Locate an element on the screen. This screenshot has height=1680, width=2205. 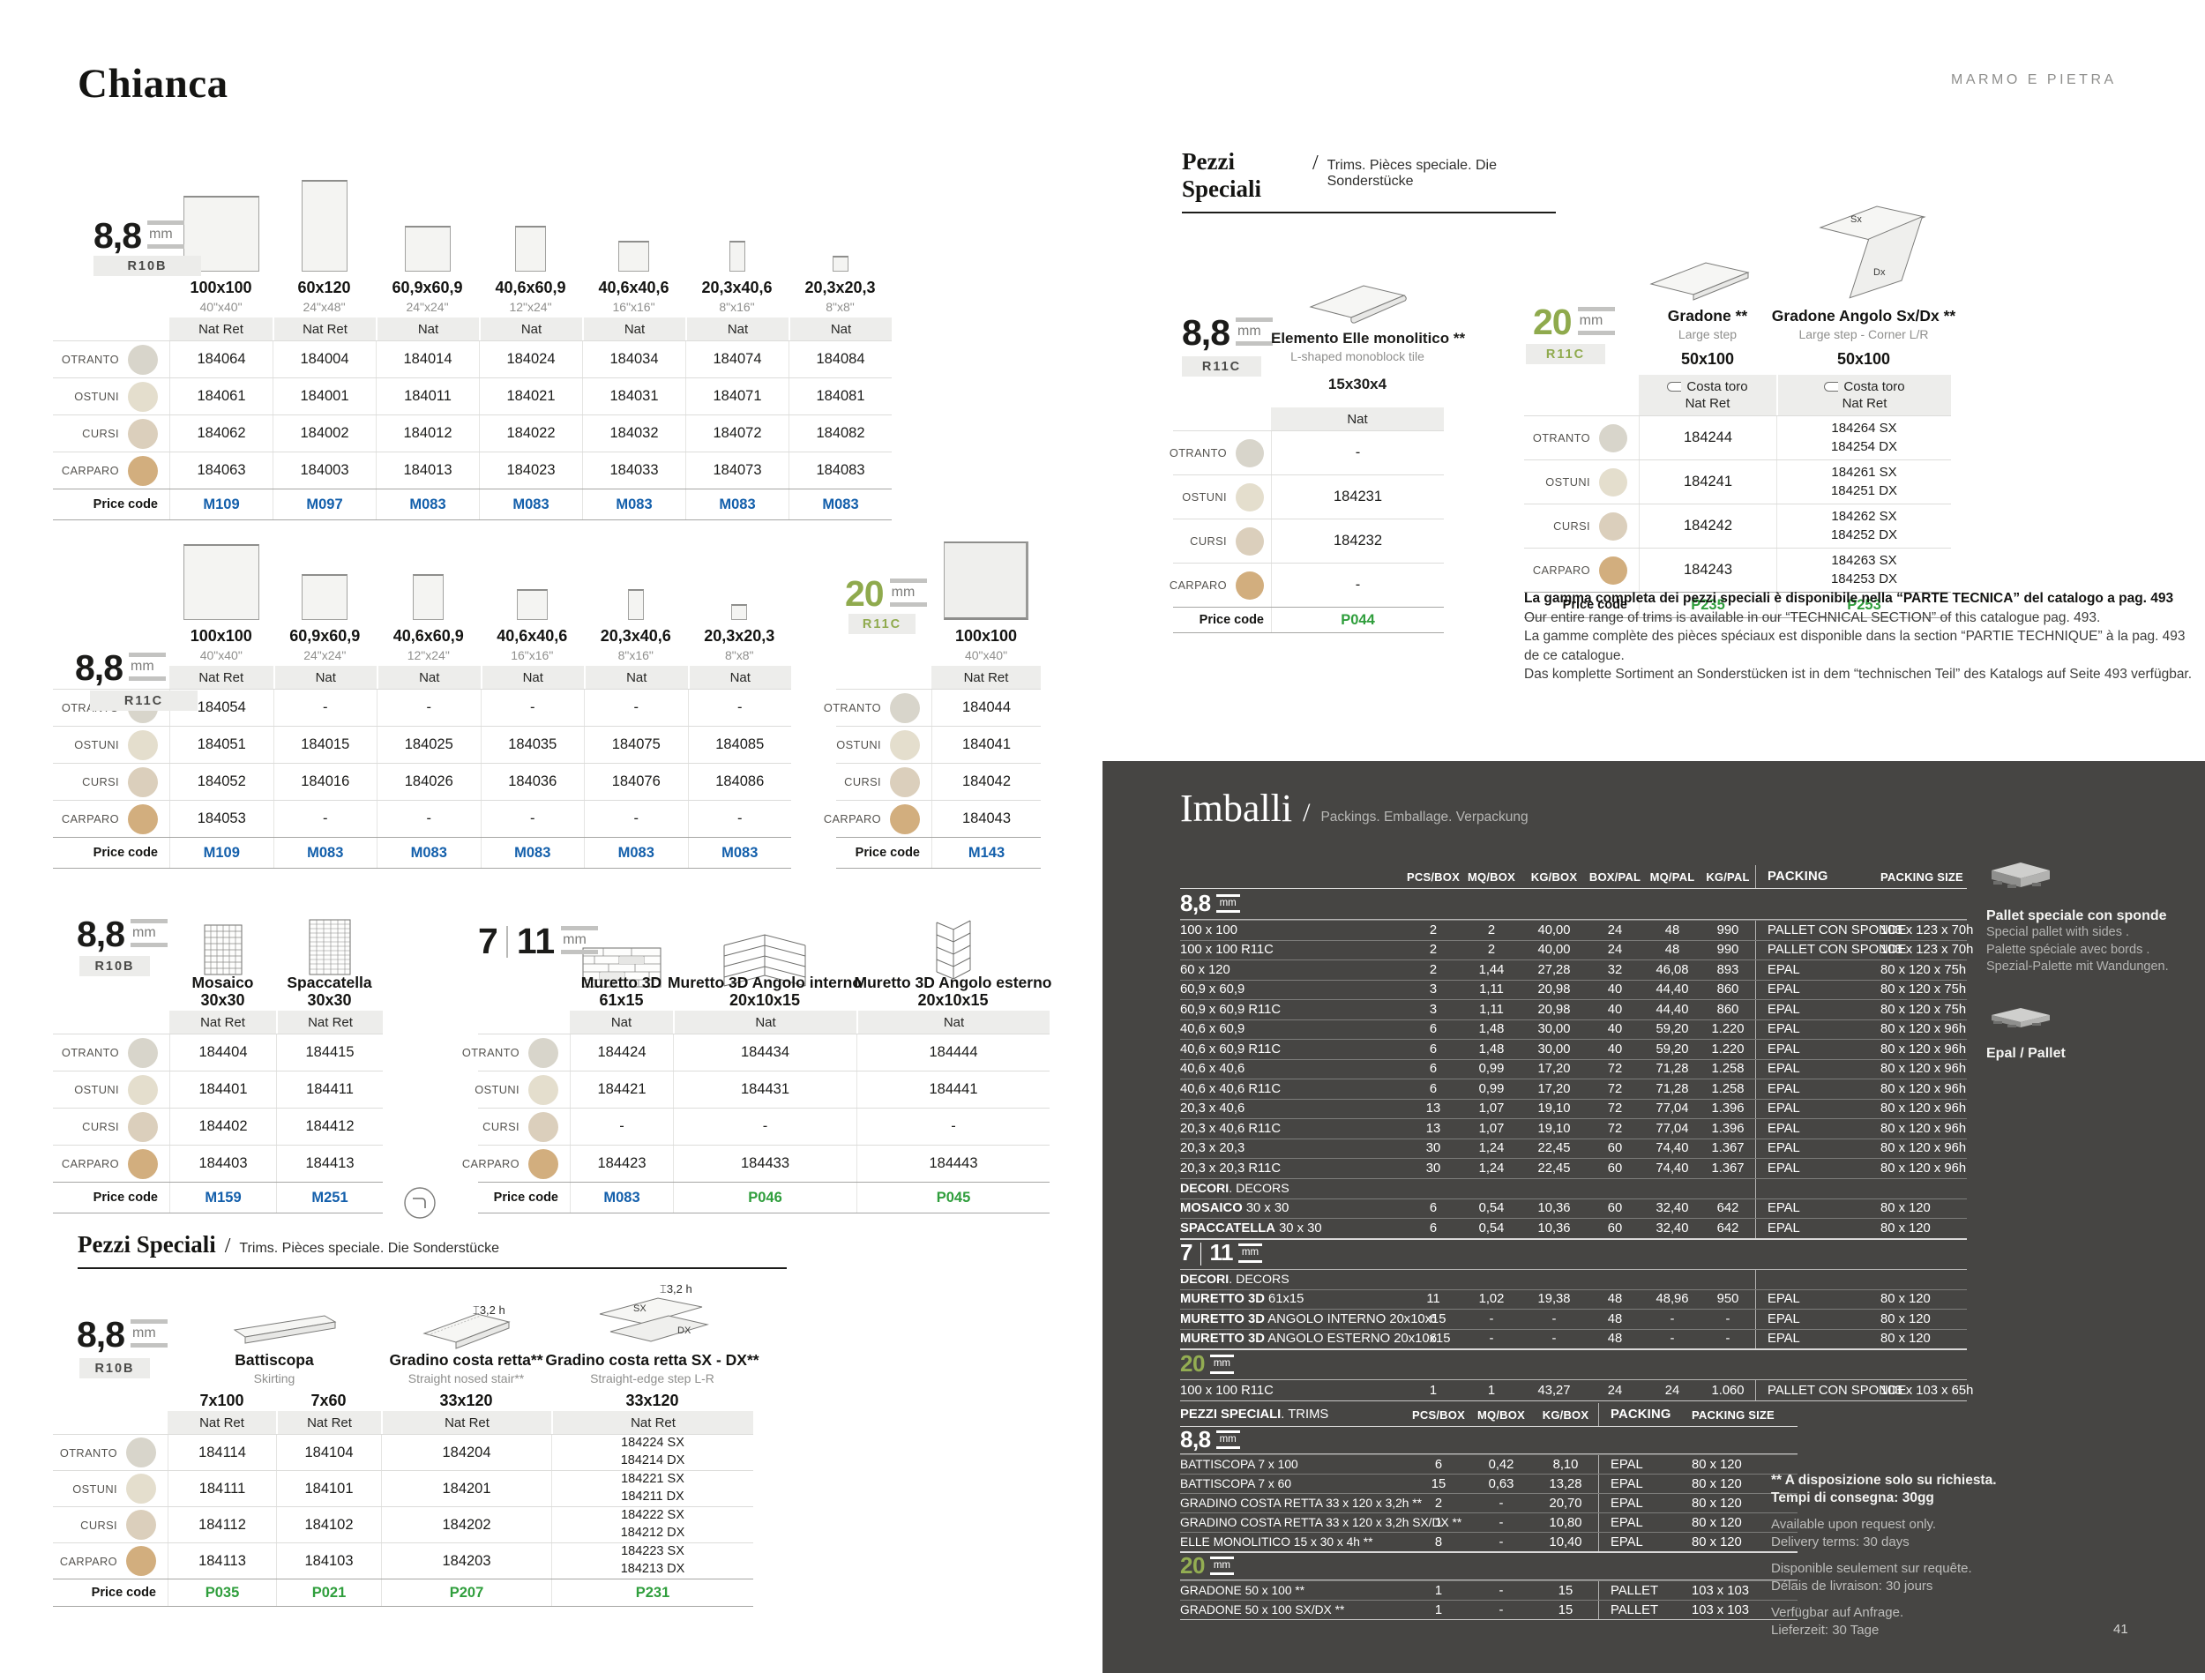
table-row: OSTUNI 184401 184411 is located at coordinates (218, 1089).